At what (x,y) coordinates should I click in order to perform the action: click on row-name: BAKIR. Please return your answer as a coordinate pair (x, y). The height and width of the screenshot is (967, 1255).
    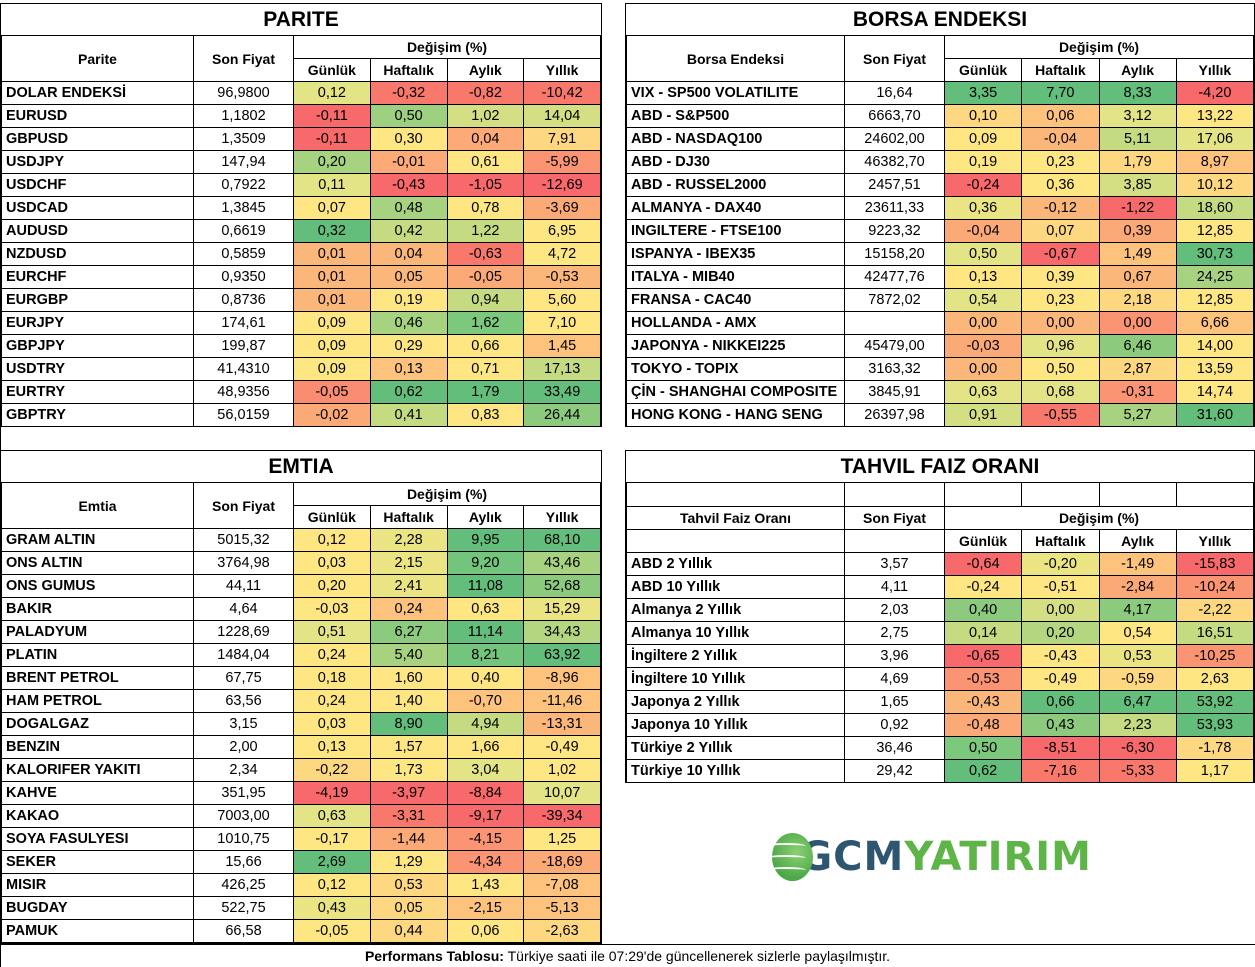
    Looking at the image, I should click on (97, 609).